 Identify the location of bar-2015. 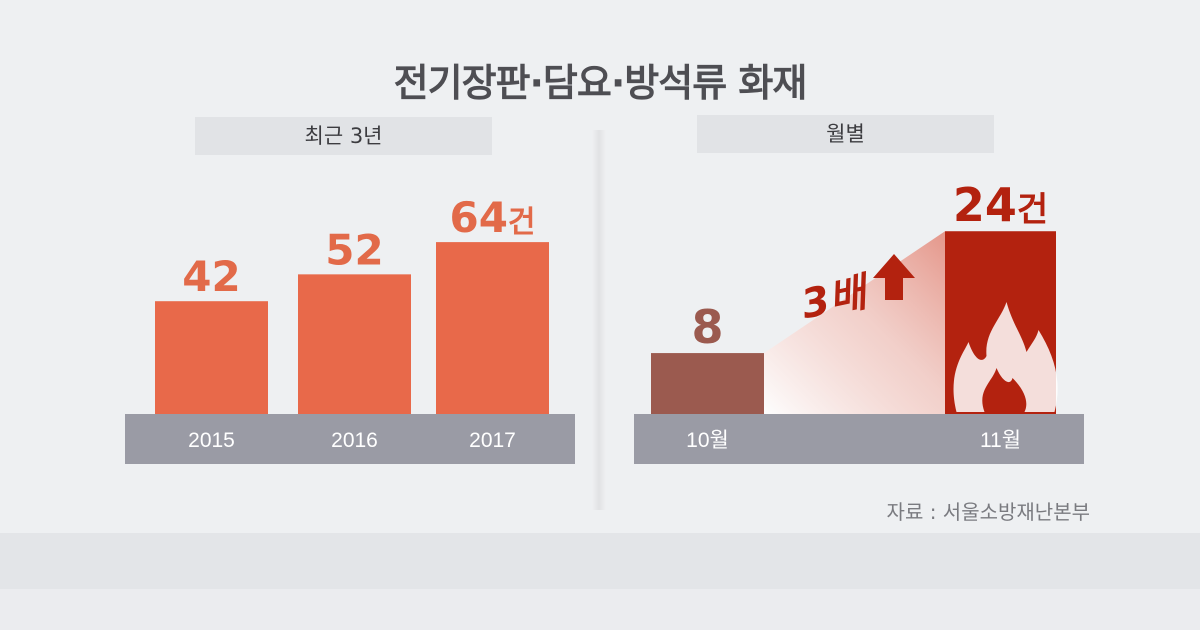
(211, 357).